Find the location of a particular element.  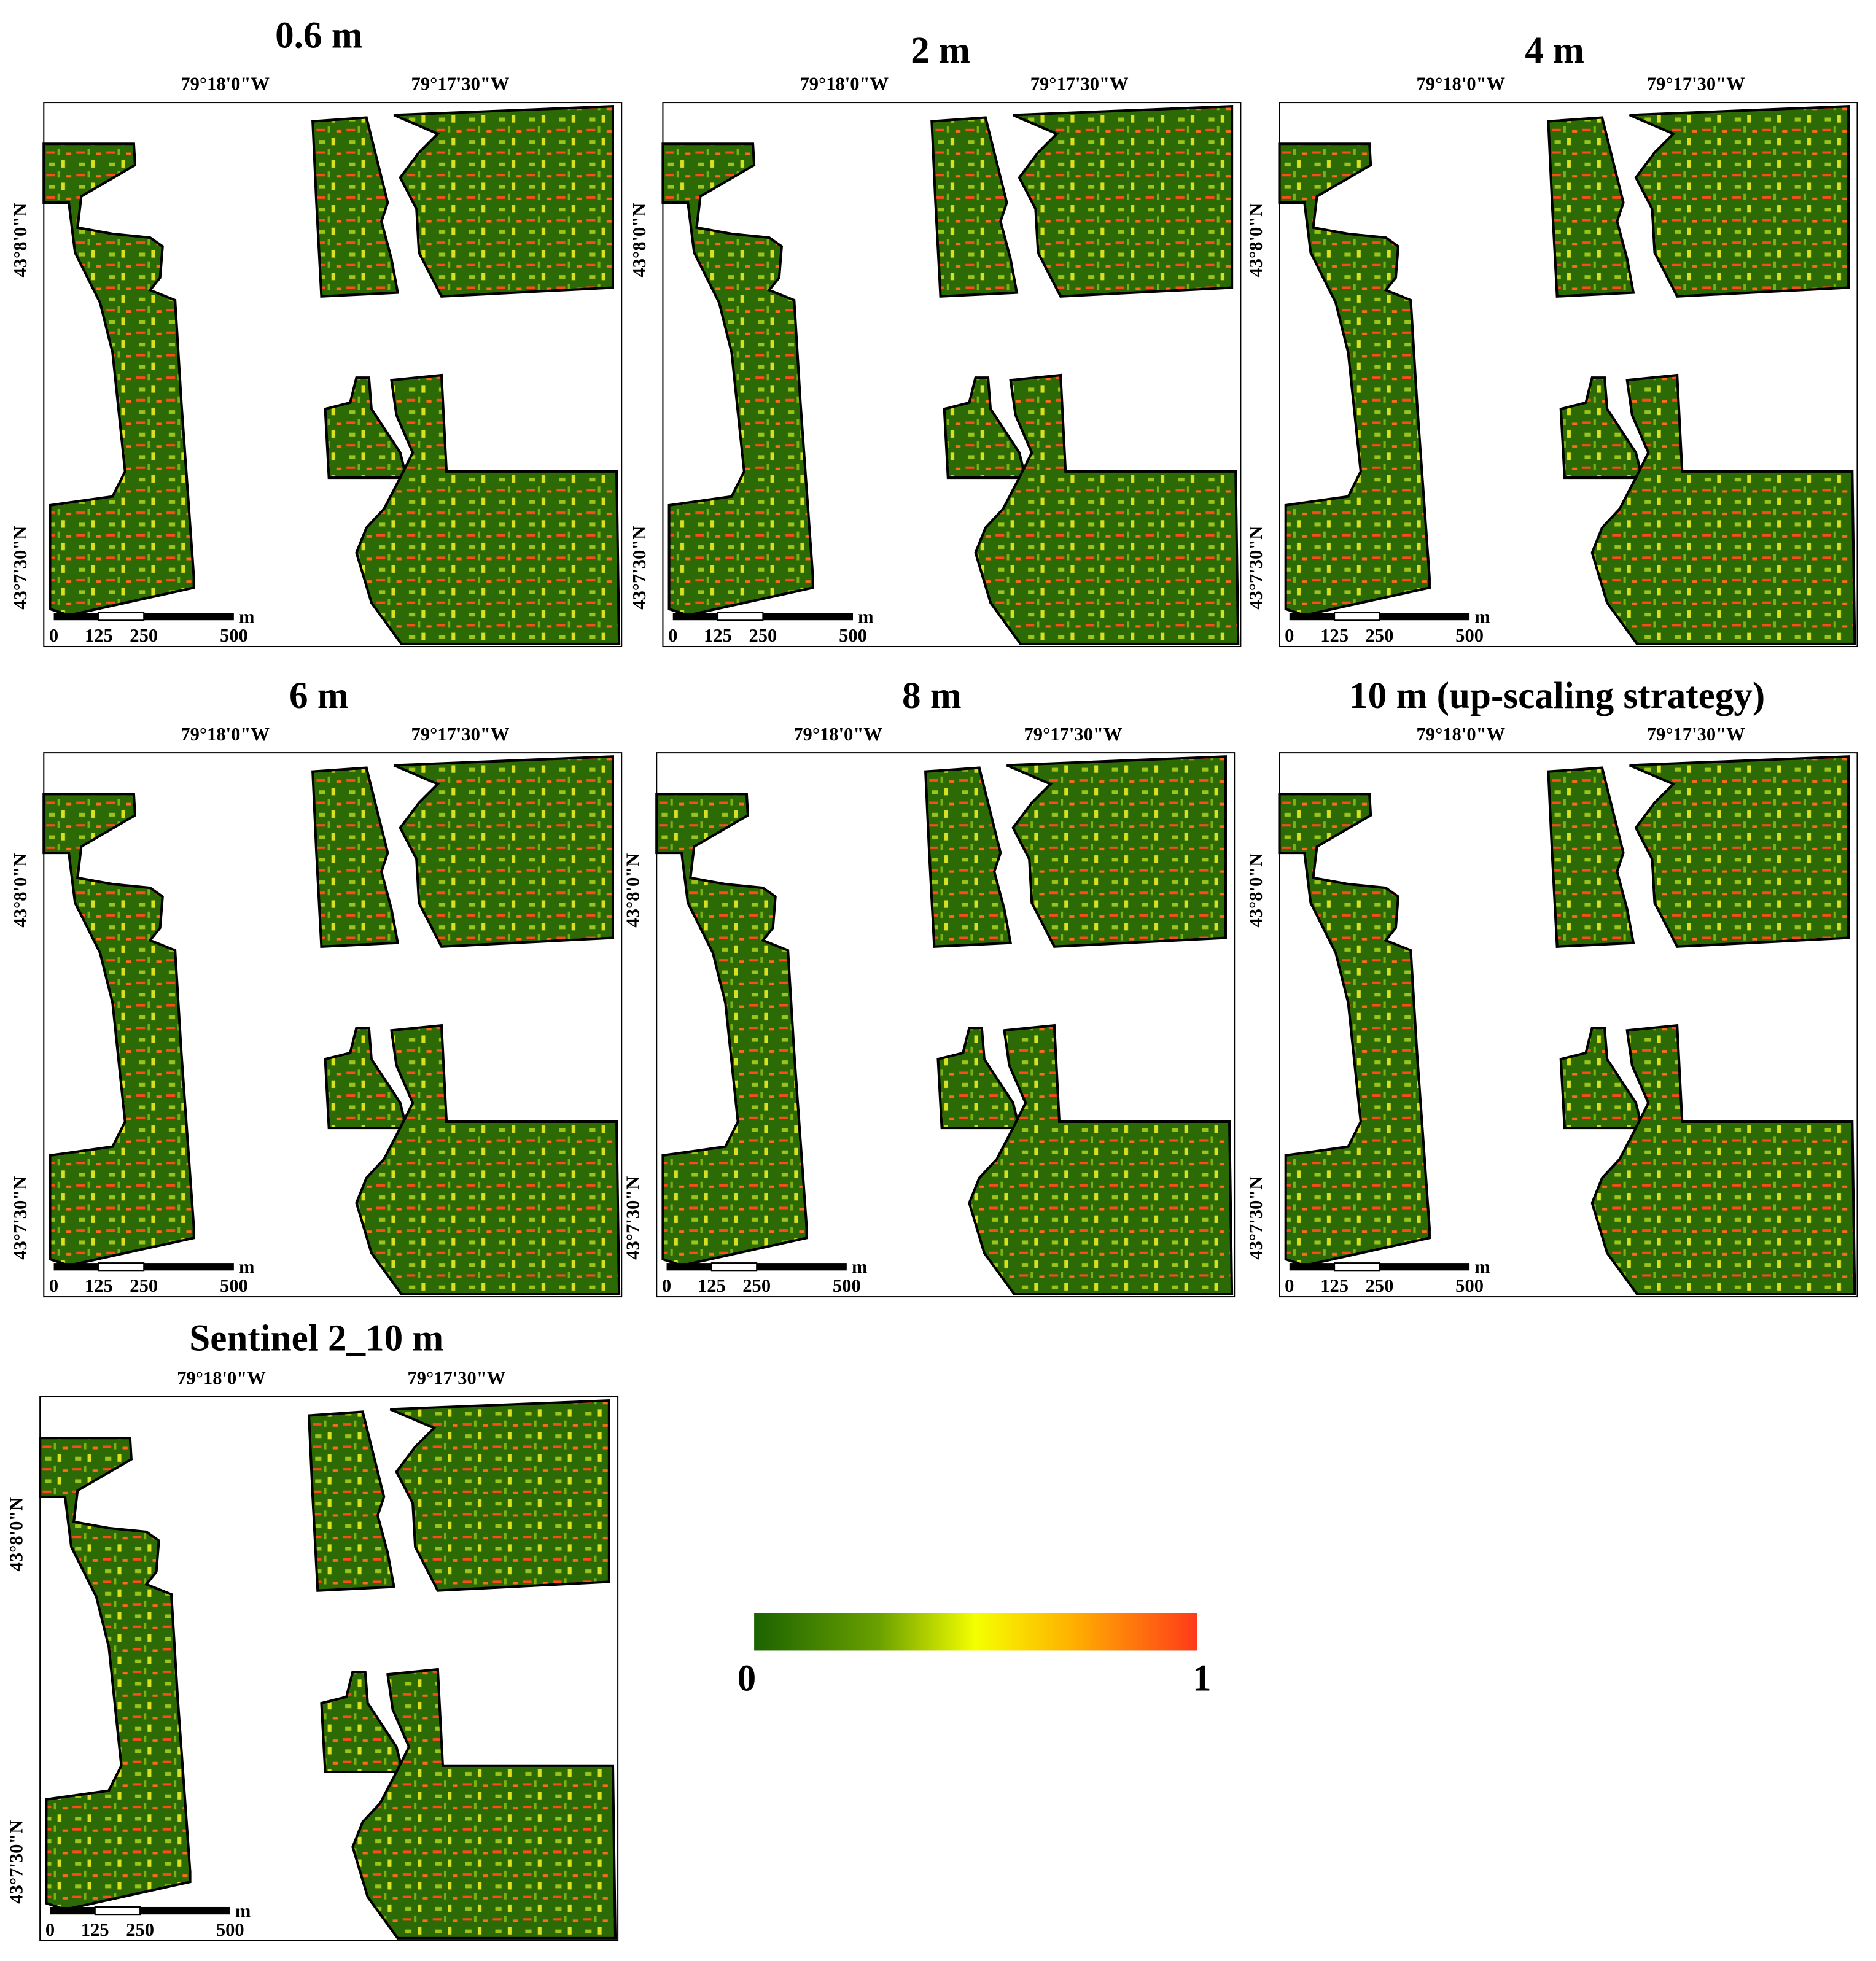

panel-title: 0.6 m is located at coordinates (319, 35).